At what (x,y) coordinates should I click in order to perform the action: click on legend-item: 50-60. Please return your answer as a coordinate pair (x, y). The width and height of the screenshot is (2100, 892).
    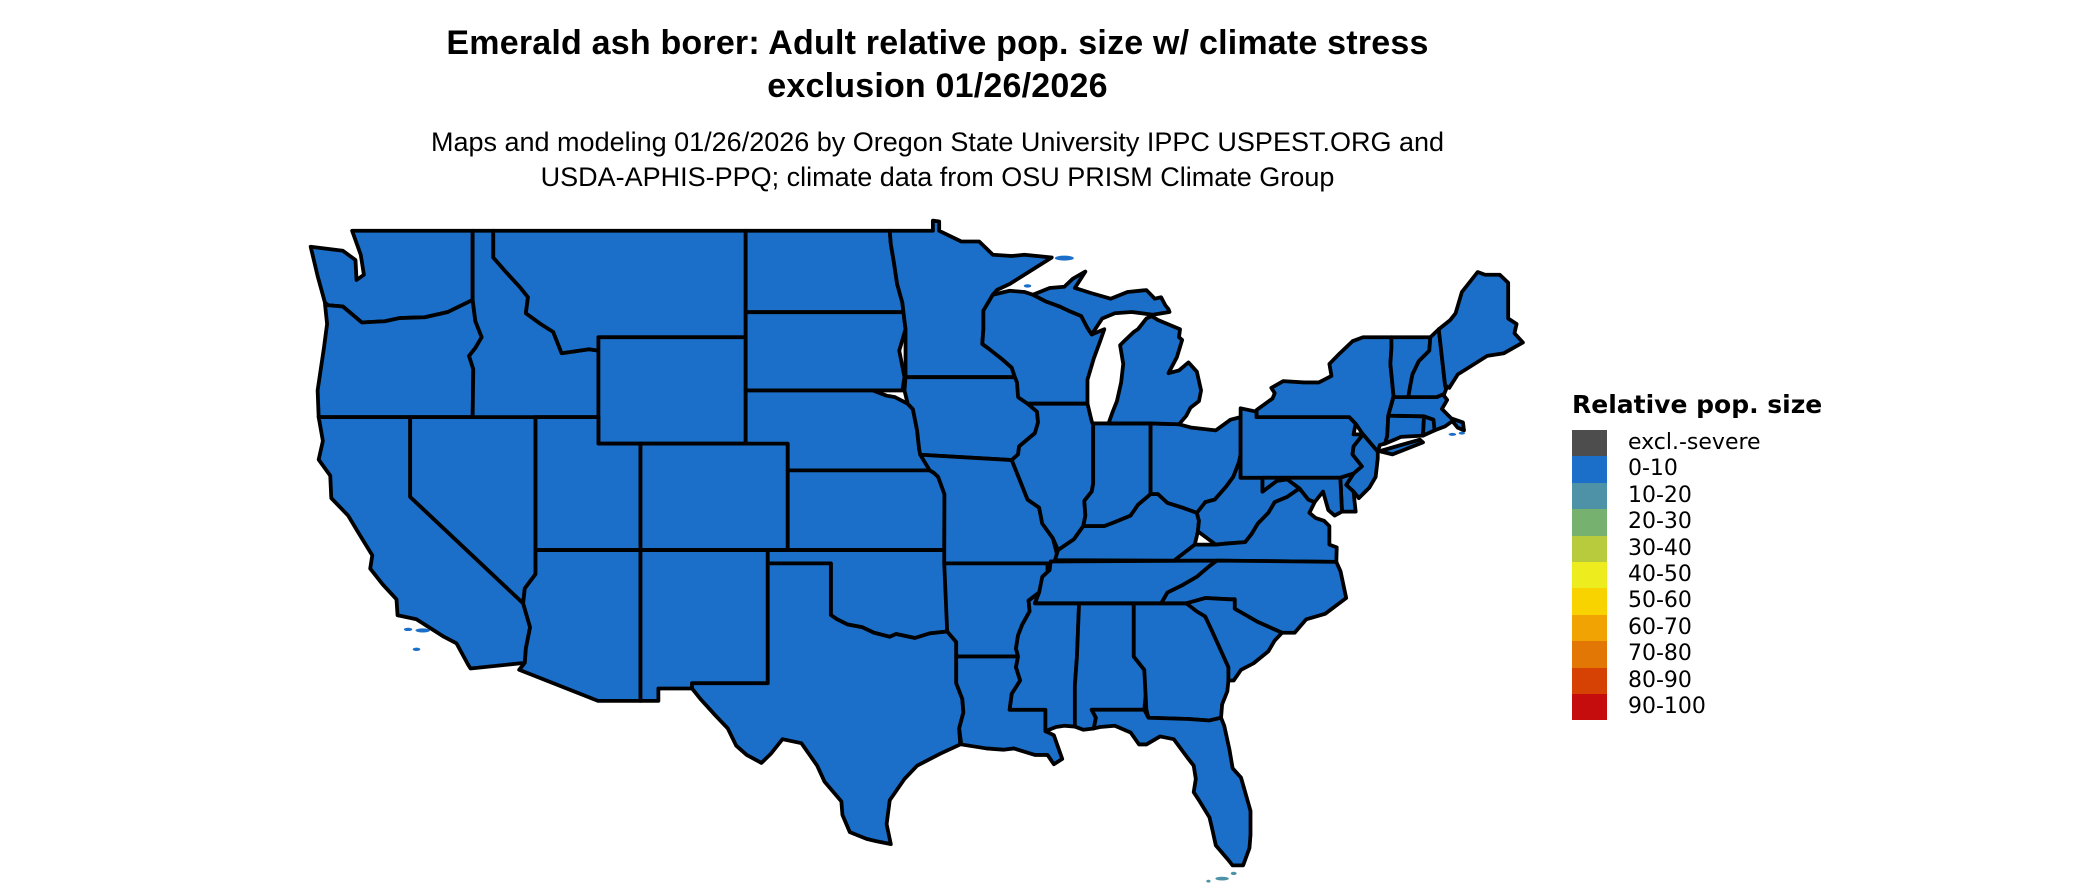
    Looking at the image, I should click on (1697, 601).